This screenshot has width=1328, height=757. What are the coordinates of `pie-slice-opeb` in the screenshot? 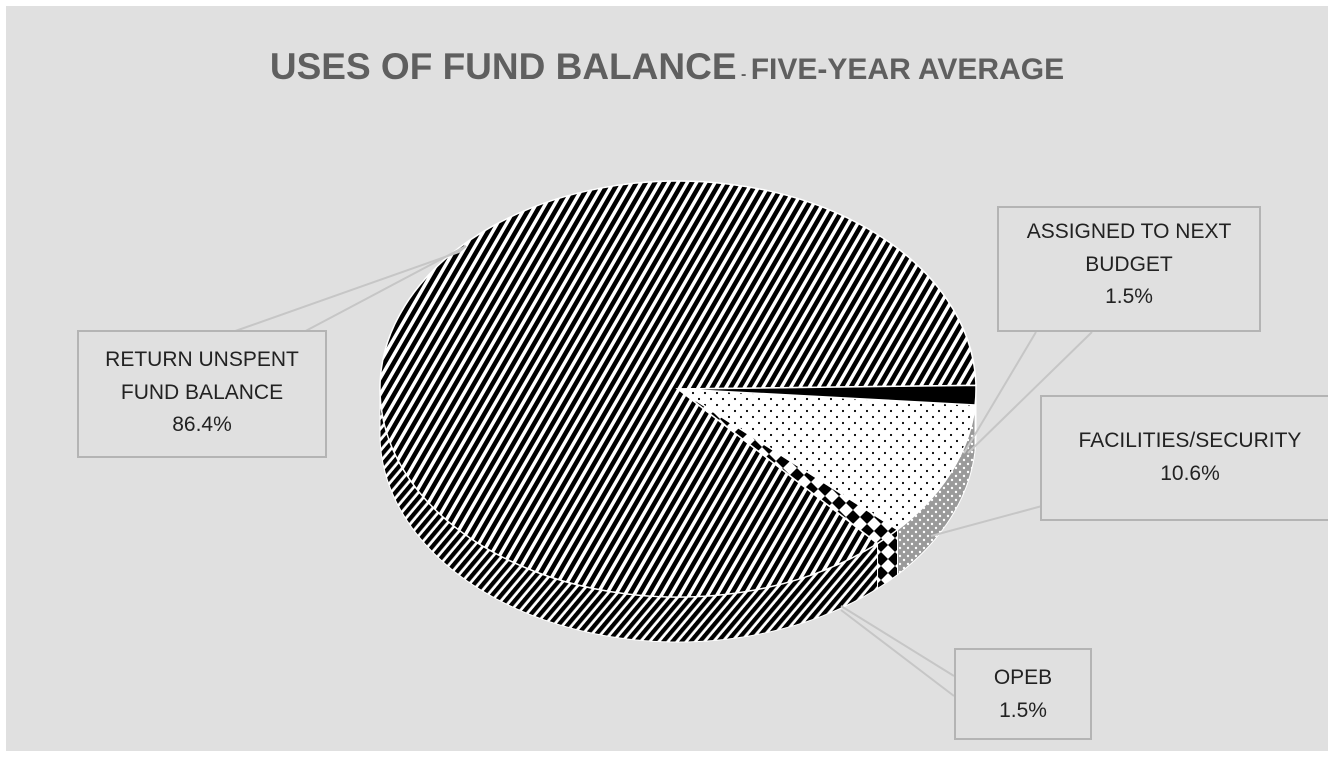 It's located at (827, 395).